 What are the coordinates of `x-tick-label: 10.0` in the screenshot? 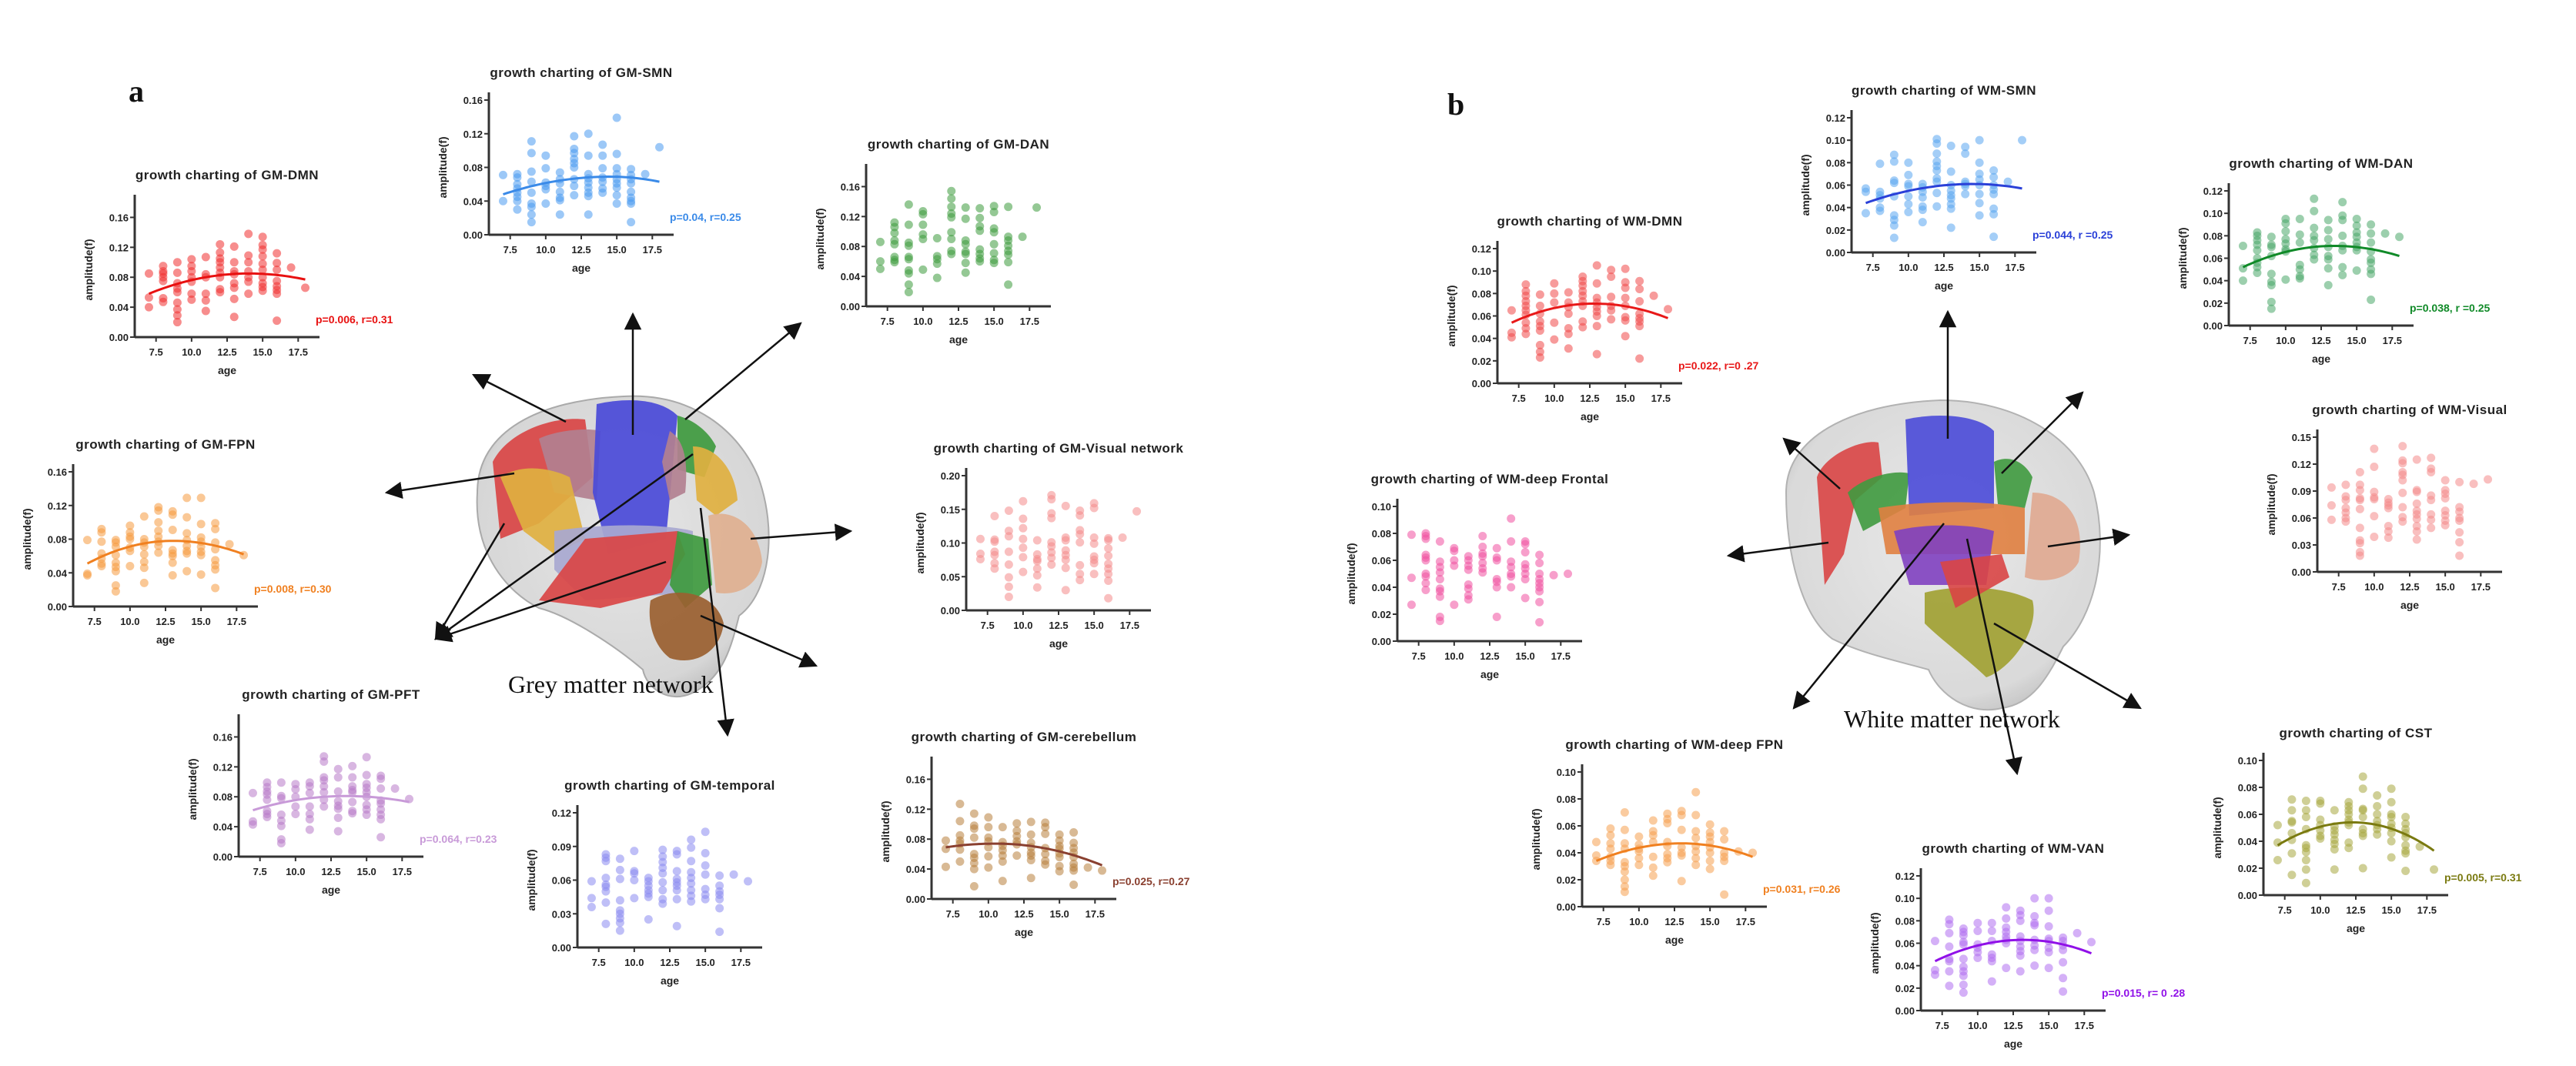 It's located at (191, 352).